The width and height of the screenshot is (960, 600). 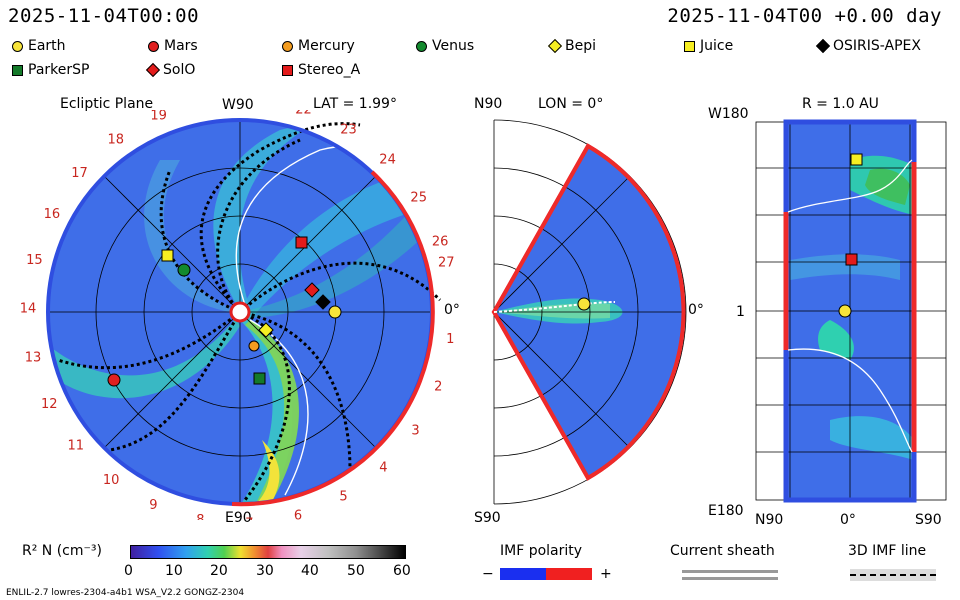 I want to click on longitude-label: LON = 0°, so click(x=571, y=104).